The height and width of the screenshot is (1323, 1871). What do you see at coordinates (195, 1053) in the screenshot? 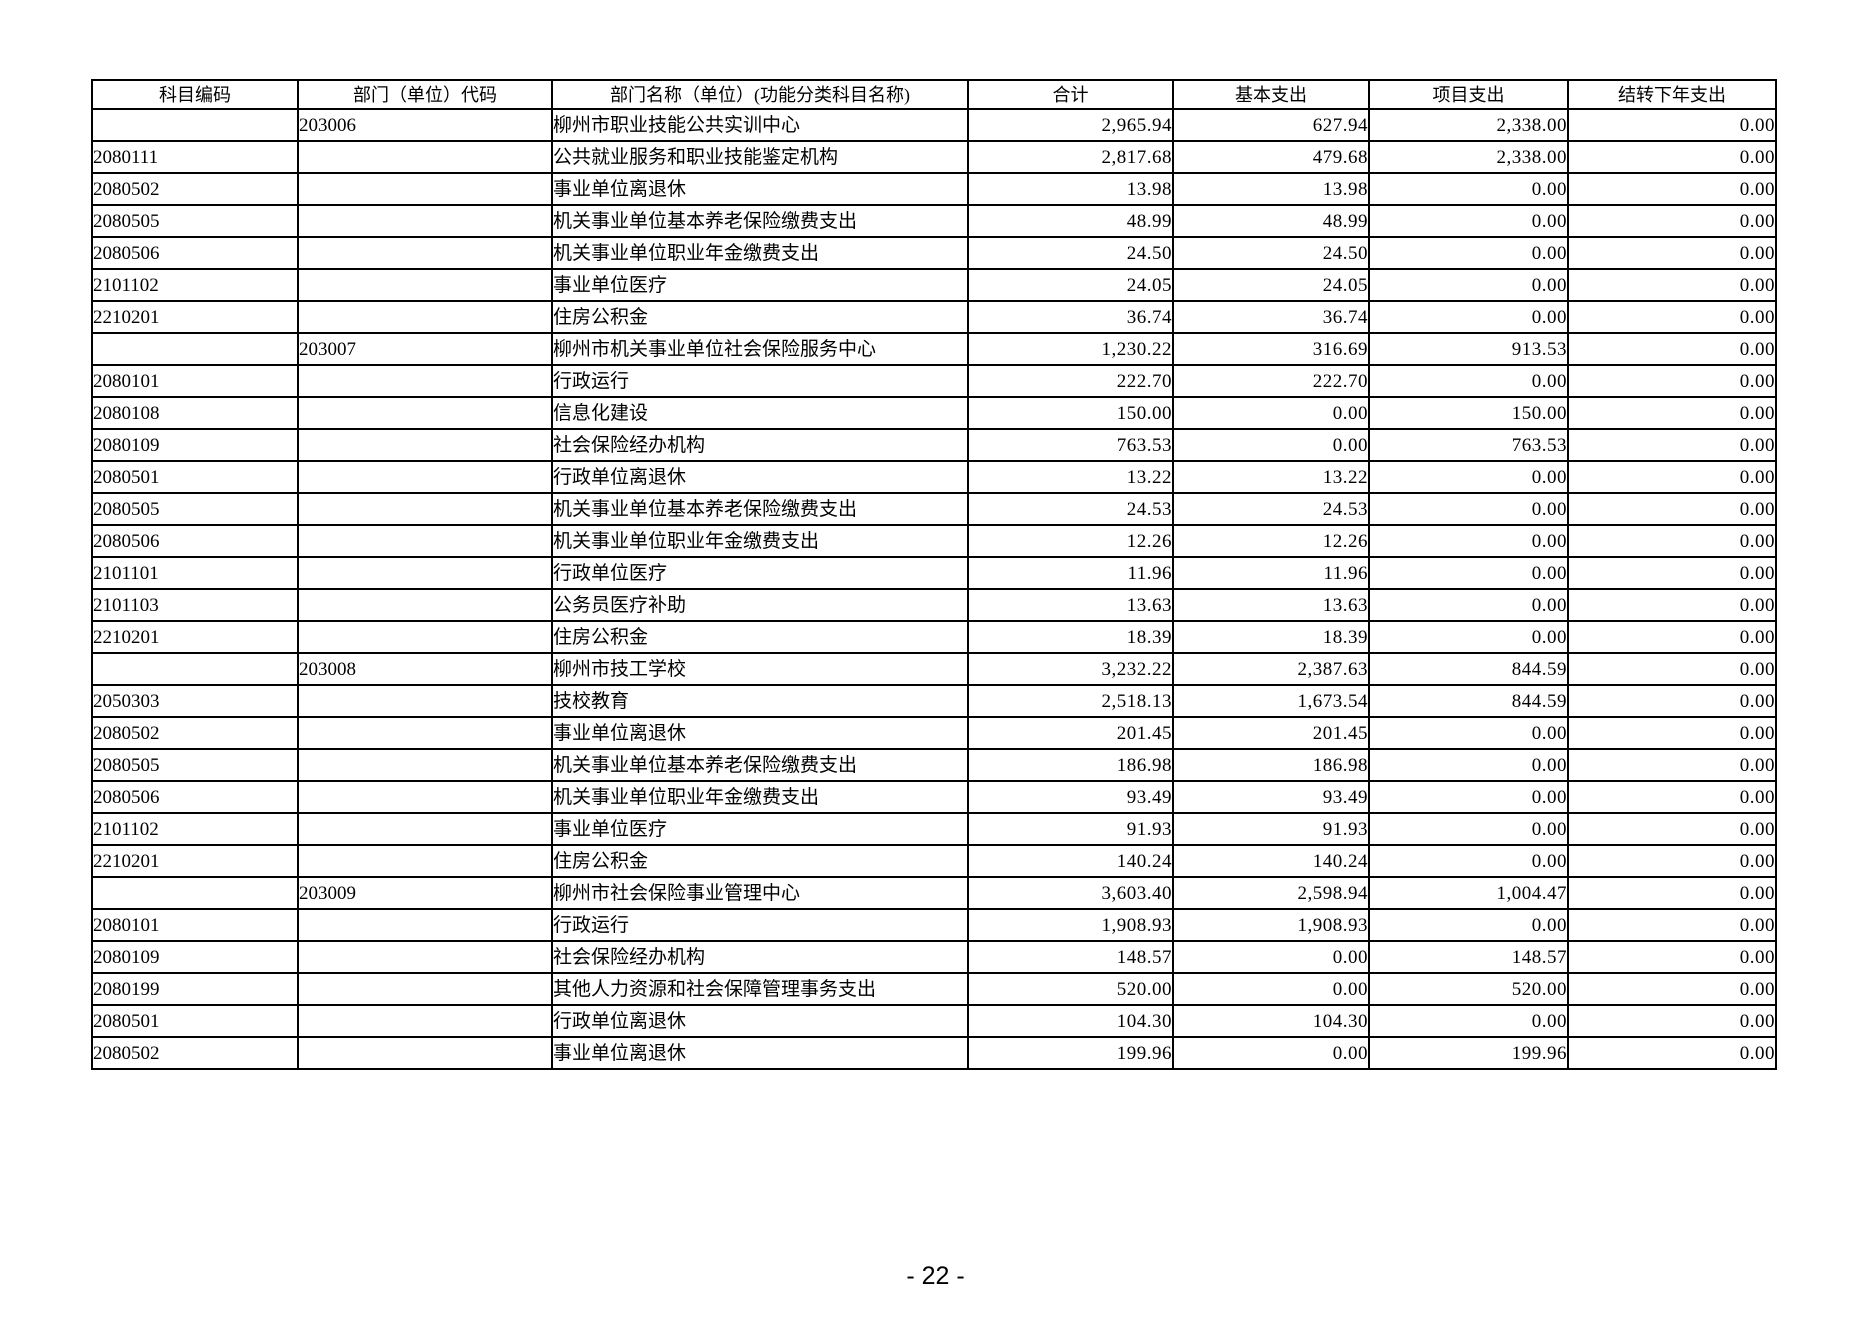
I see `cell-subject-code: 2080502` at bounding box center [195, 1053].